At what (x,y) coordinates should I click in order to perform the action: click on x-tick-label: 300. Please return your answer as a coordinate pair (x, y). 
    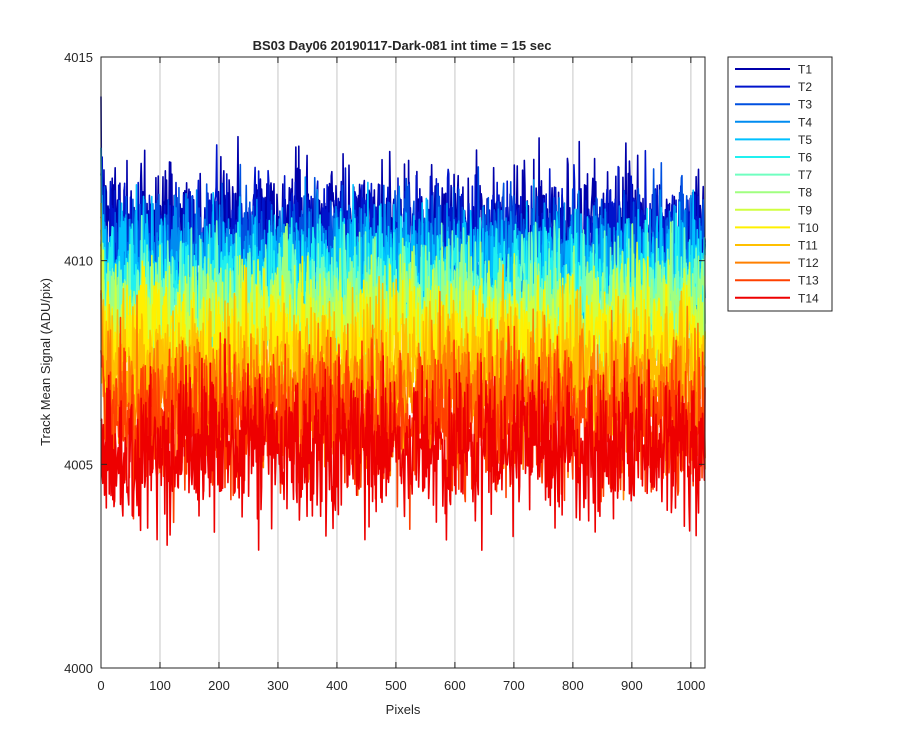
    Looking at the image, I should click on (278, 685).